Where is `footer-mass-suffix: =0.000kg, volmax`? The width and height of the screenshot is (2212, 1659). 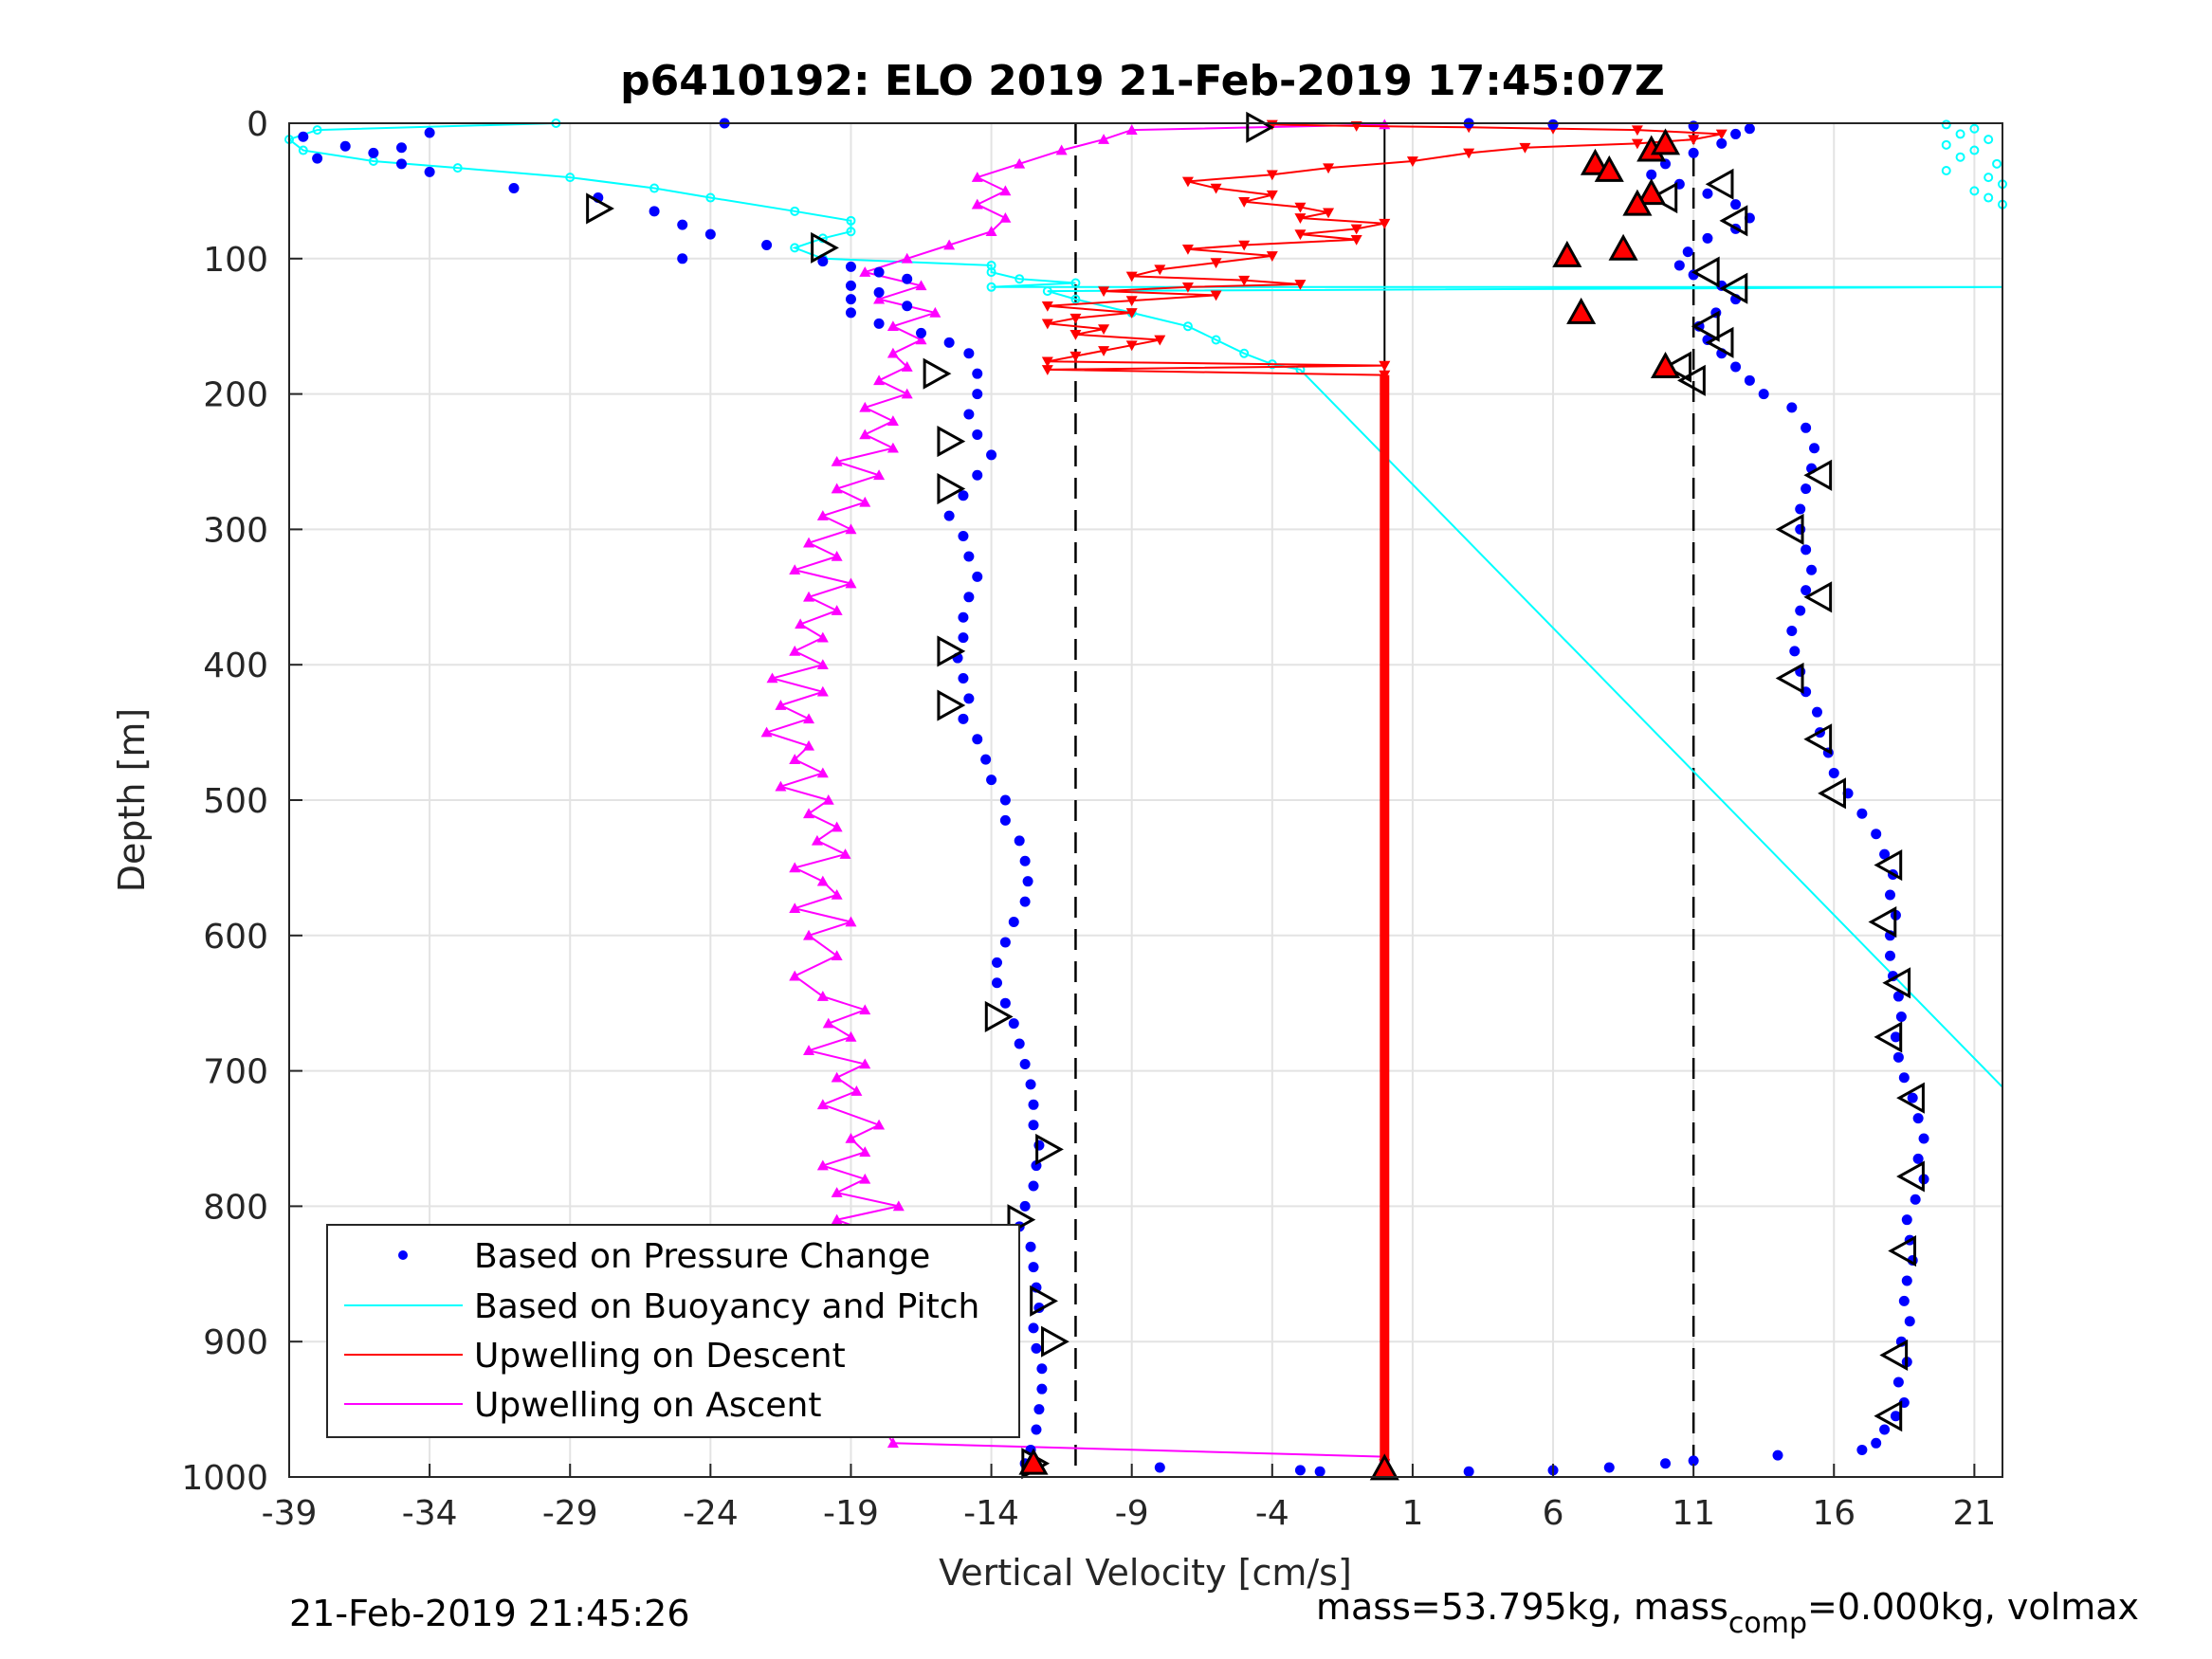
footer-mass-suffix: =0.000kg, volmax is located at coordinates (1973, 1607).